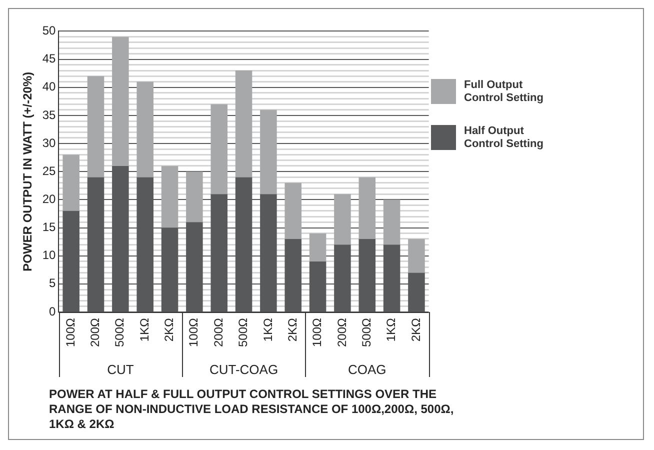 The image size is (654, 450). I want to click on y-tick-label: 25, so click(49, 171).